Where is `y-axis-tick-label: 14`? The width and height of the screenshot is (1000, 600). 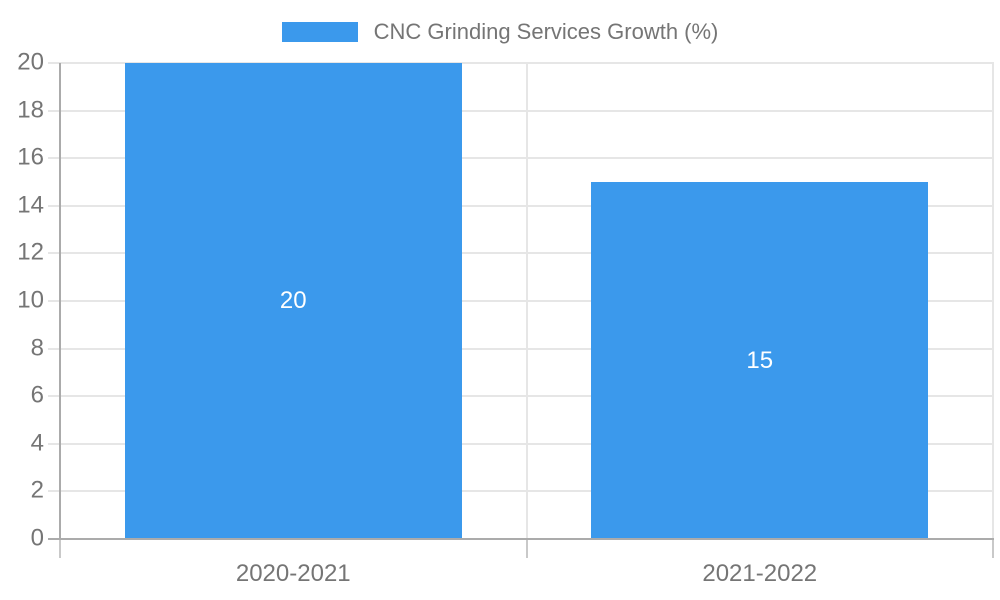
y-axis-tick-label: 14 is located at coordinates (30, 205).